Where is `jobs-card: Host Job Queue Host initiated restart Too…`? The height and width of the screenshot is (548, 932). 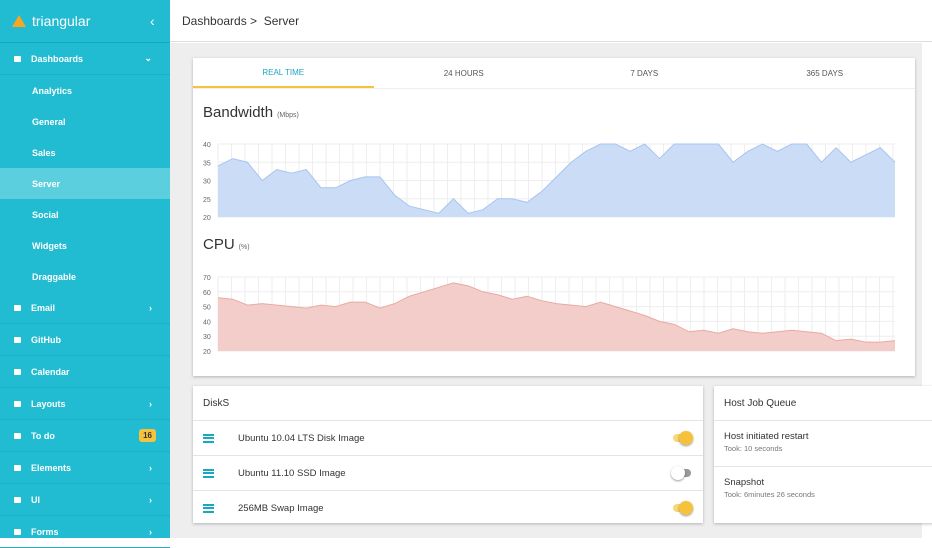 jobs-card: Host Job Queue Host initiated restart Too… is located at coordinates (823, 454).